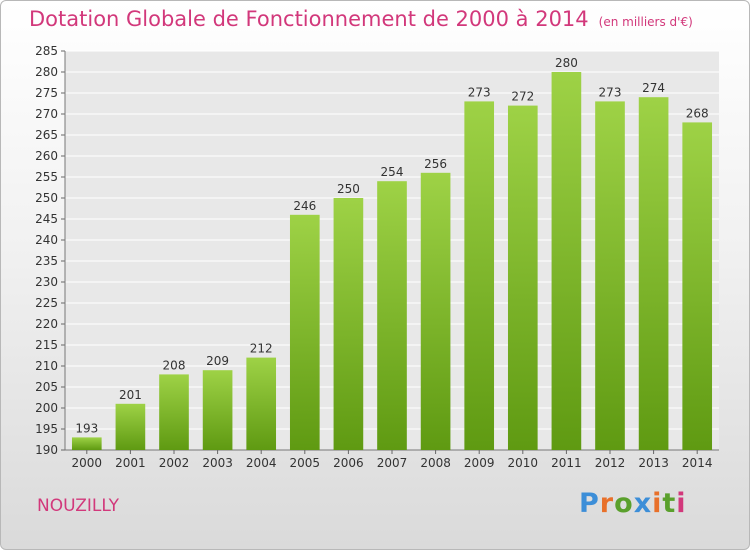 The image size is (750, 550). What do you see at coordinates (46, 429) in the screenshot?
I see `y-tick-label: 195` at bounding box center [46, 429].